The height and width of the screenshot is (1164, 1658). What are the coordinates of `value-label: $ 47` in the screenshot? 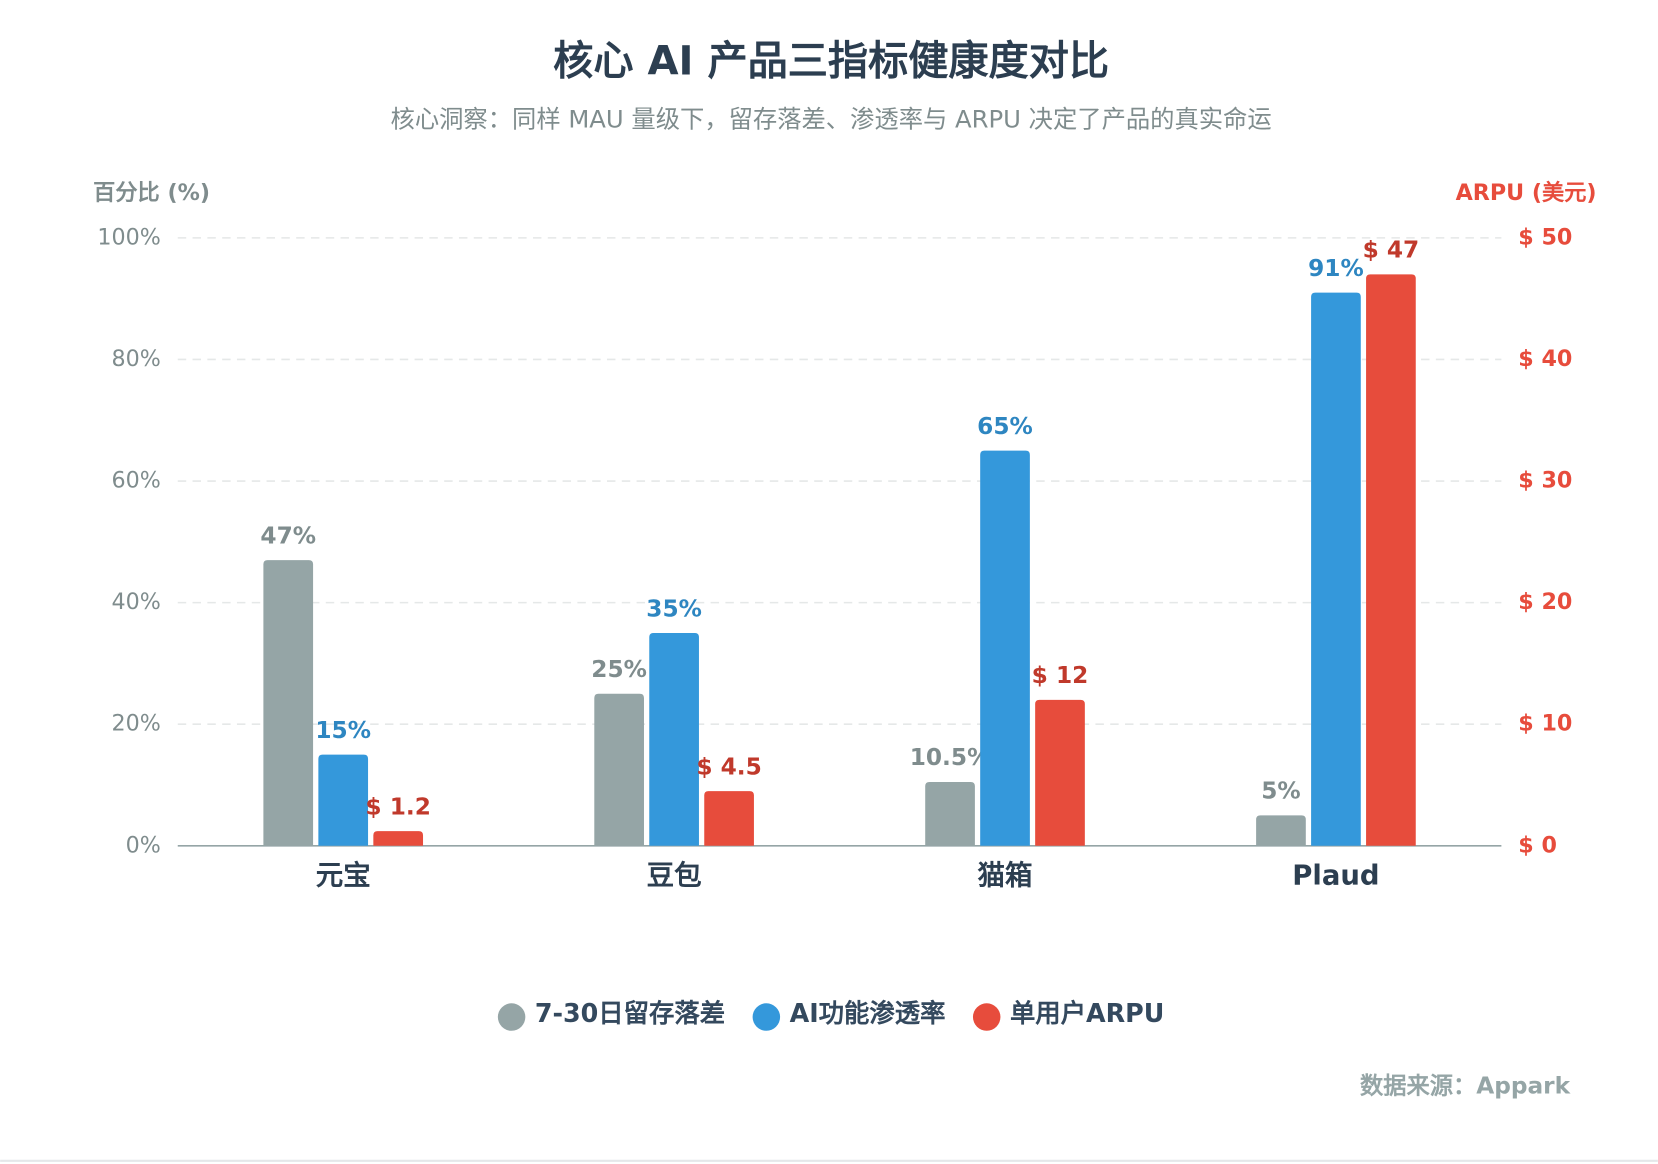 It's located at (1391, 250).